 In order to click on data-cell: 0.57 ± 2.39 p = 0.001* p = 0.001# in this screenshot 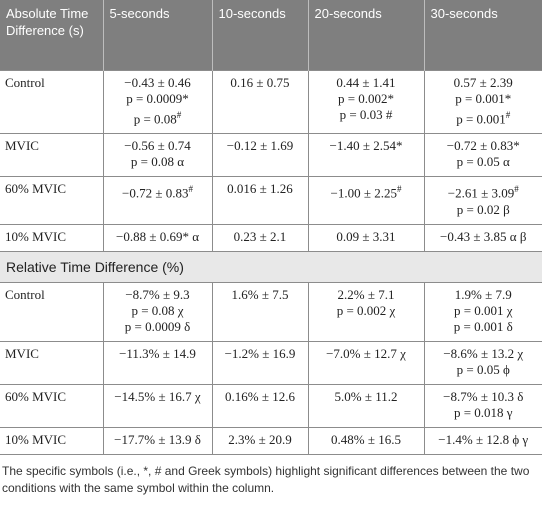, I will do `click(482, 101)`.